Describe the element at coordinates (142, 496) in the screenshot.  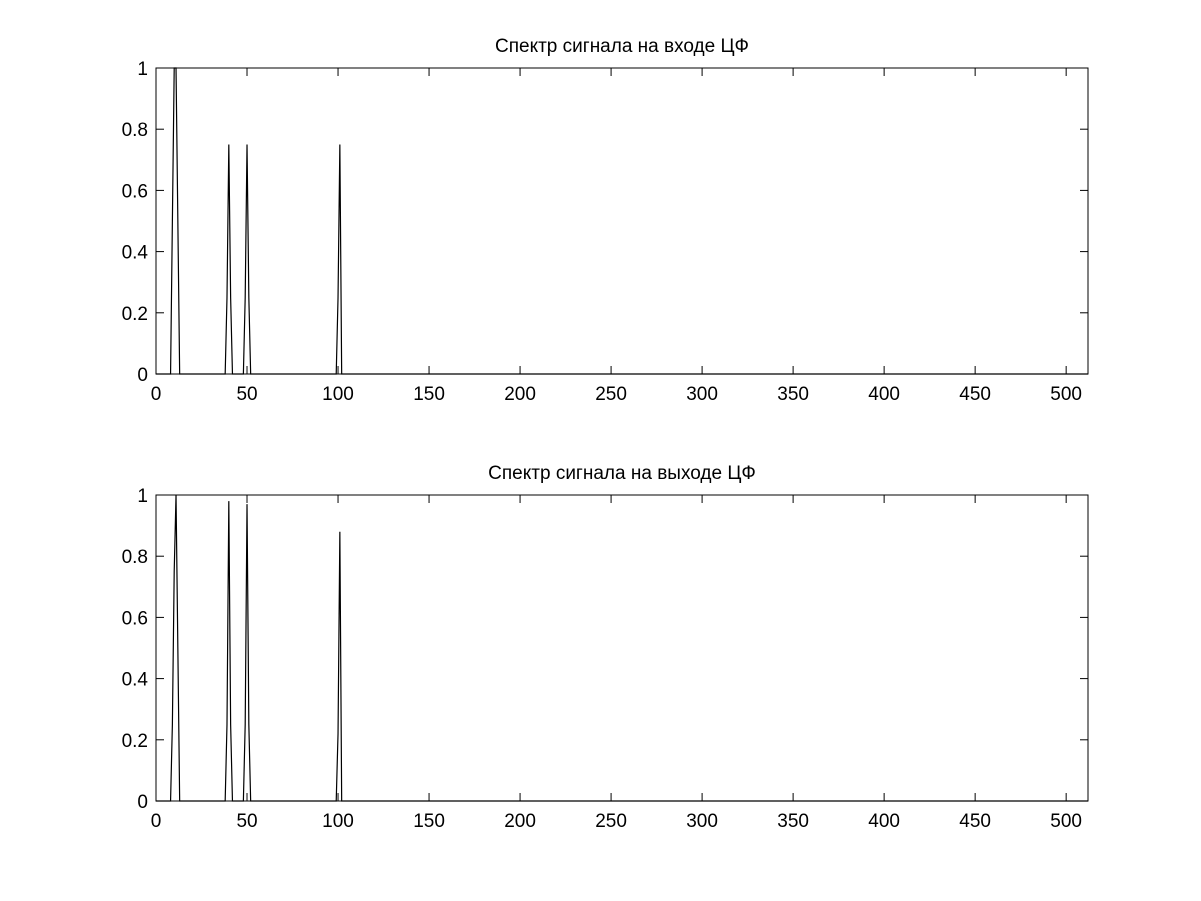
I see `output-spectrum-y-tick-label: 1` at that location.